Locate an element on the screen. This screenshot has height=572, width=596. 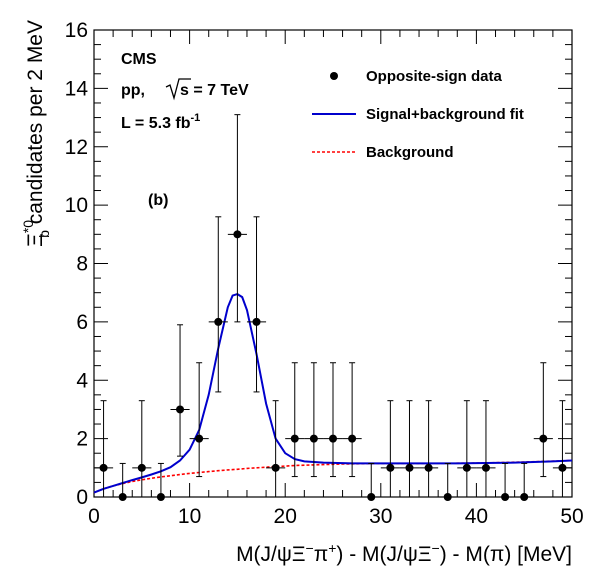
x-tick-label: 40 is located at coordinates (476, 516).